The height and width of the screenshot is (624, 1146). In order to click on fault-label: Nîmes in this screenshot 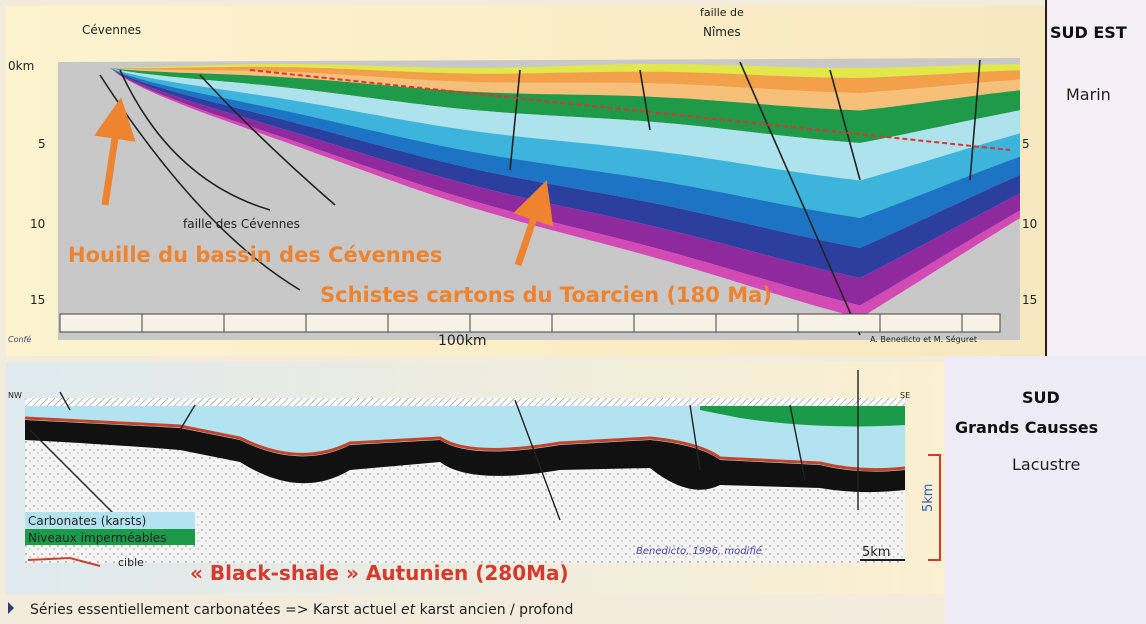, I will do `click(722, 32)`.